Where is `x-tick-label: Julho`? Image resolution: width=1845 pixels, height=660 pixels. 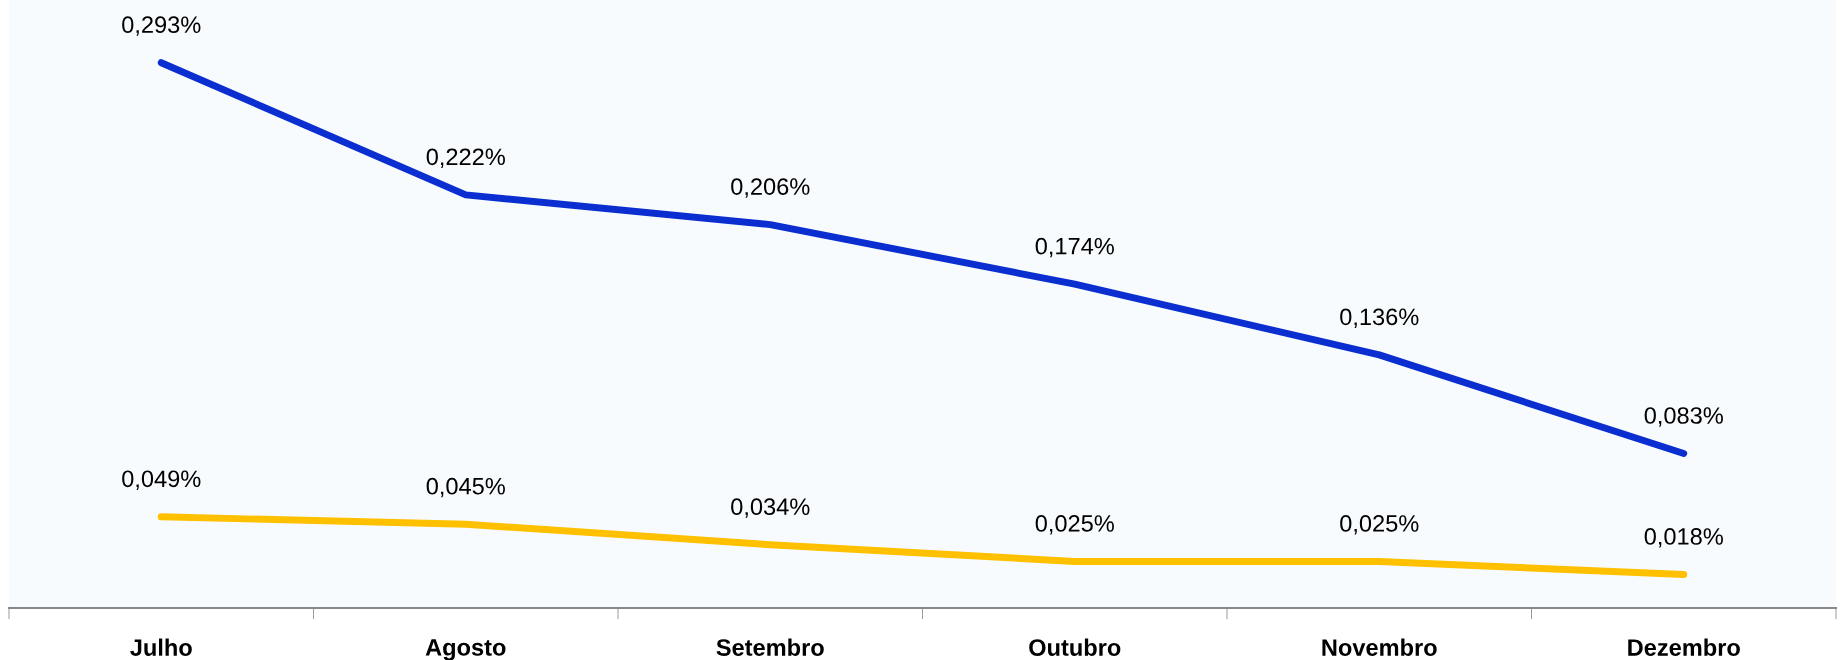
x-tick-label: Julho is located at coordinates (161, 647).